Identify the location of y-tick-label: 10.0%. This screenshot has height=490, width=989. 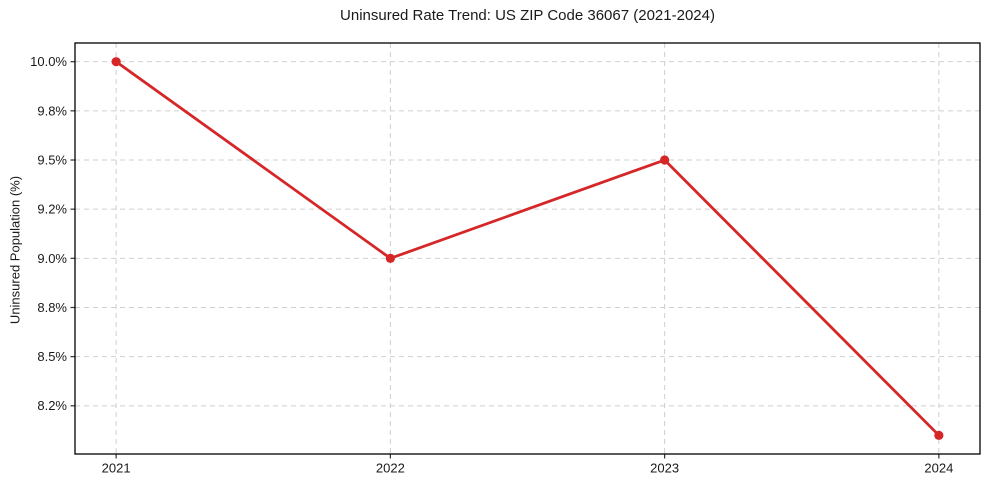
(48, 61).